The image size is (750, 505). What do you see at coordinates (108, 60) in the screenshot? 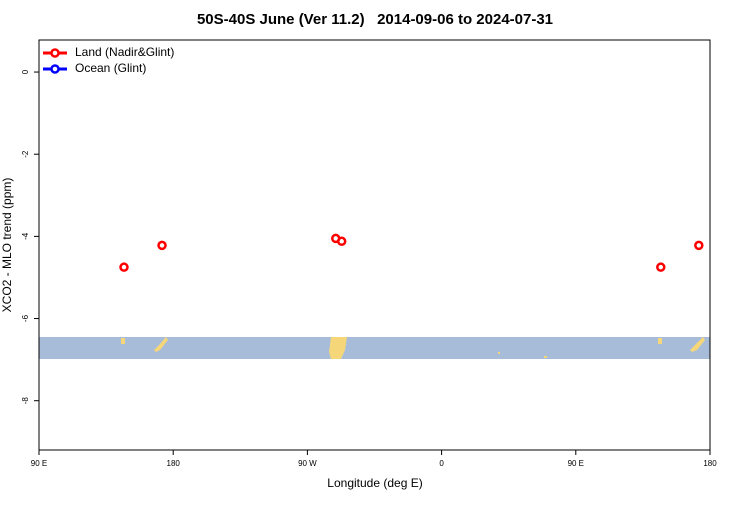
I see `legend: Land (Nadir&Glint) Ocean (Glint)` at bounding box center [108, 60].